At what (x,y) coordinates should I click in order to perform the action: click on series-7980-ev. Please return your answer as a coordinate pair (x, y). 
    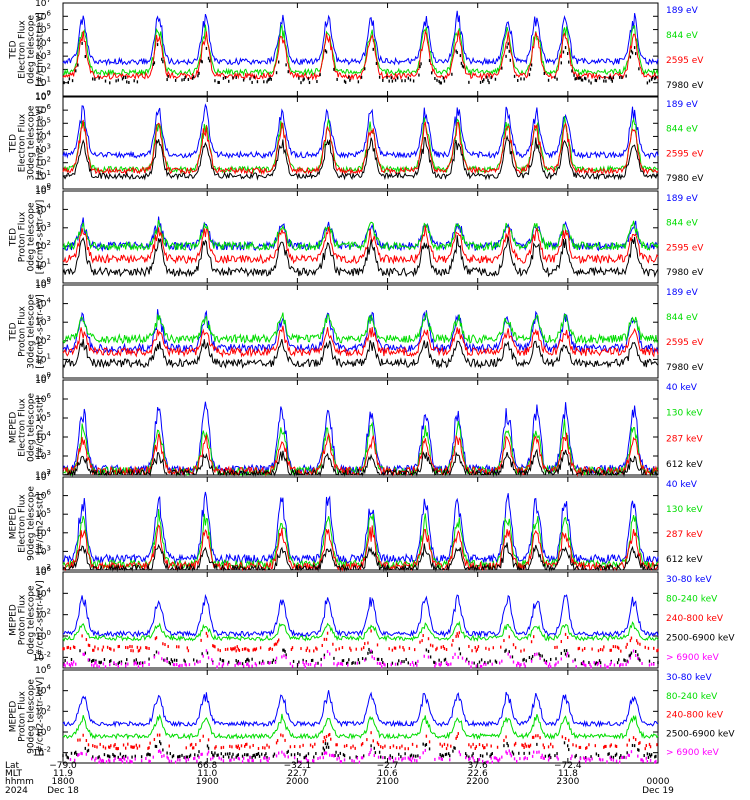
    Looking at the image, I should click on (360, 353).